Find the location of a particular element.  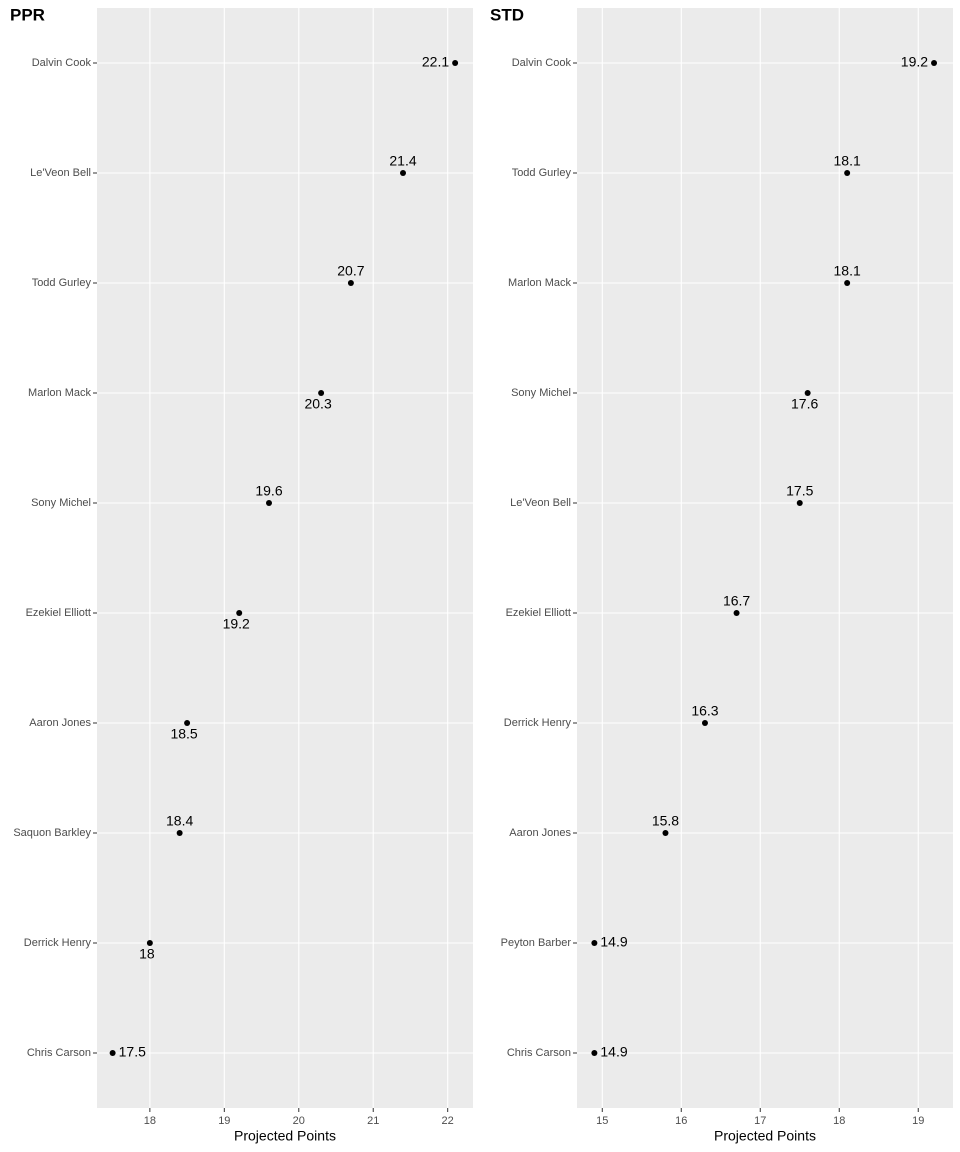

x-tick-label: 17 is located at coordinates (760, 1121).